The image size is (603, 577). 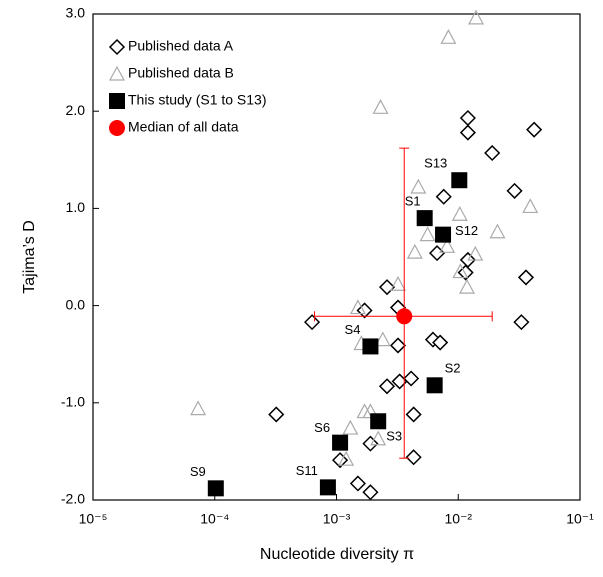 What do you see at coordinates (404, 316) in the screenshot?
I see `circle-point` at bounding box center [404, 316].